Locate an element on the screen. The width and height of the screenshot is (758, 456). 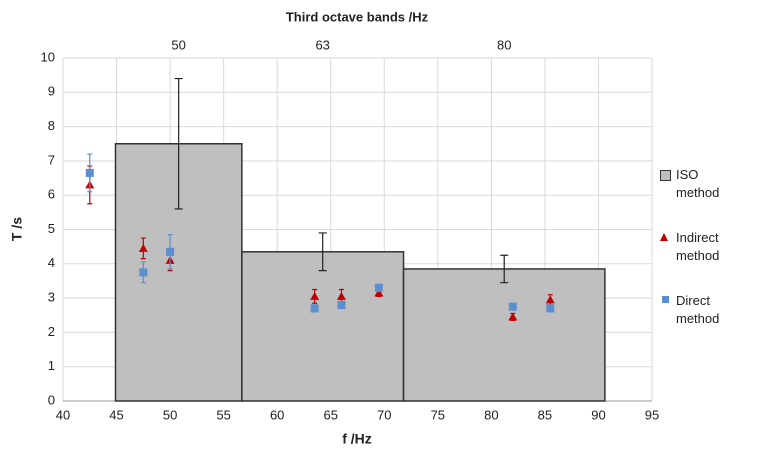
legend-label: ISO method is located at coordinates (698, 183).